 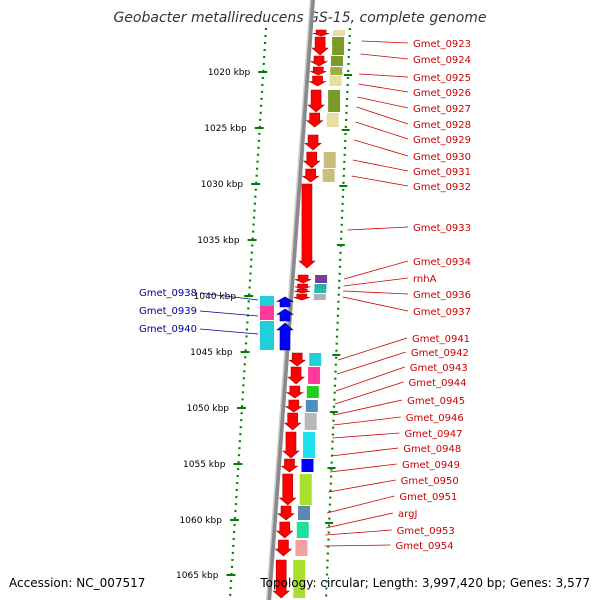 What do you see at coordinates (442, 228) in the screenshot?
I see `forward-gene-label: Gmet_0933` at bounding box center [442, 228].